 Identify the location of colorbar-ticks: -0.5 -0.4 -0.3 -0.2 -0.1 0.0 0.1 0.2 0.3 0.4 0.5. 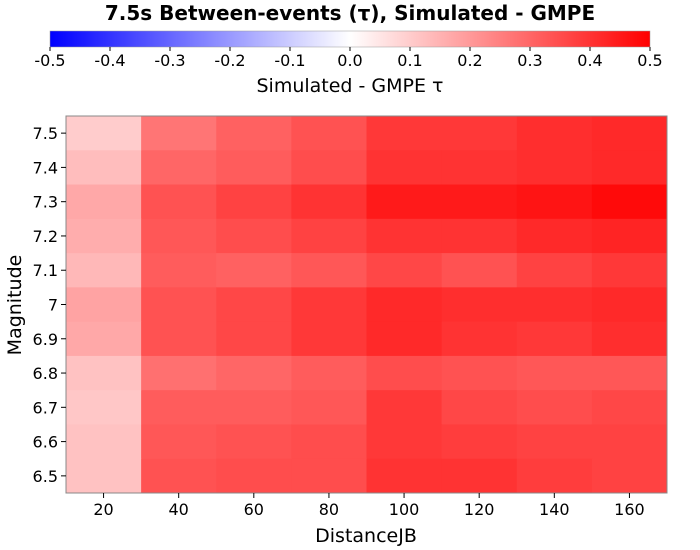
(348, 58).